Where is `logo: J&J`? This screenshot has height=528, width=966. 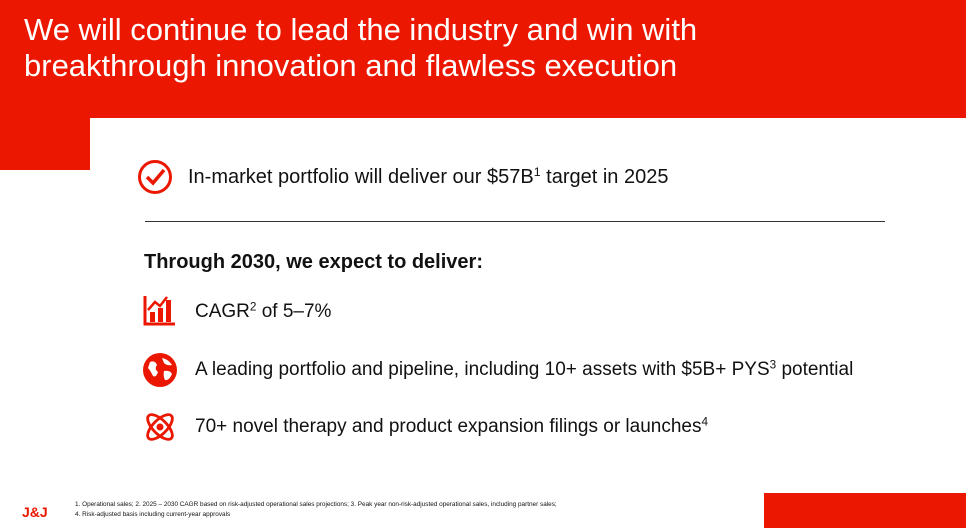
logo: J&J is located at coordinates (35, 512).